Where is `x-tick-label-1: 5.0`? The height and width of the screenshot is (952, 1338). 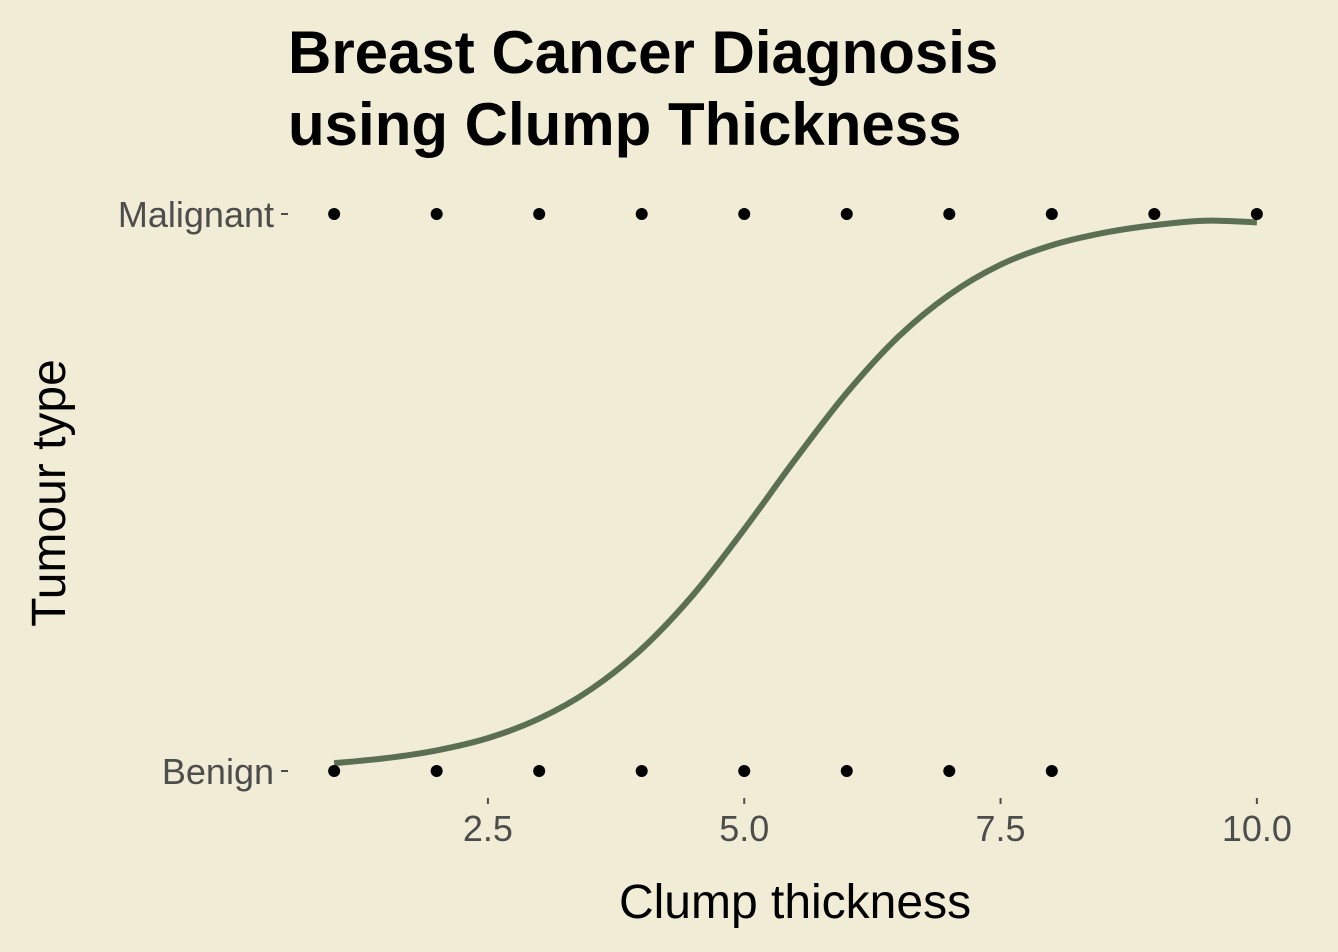 x-tick-label-1: 5.0 is located at coordinates (744, 828).